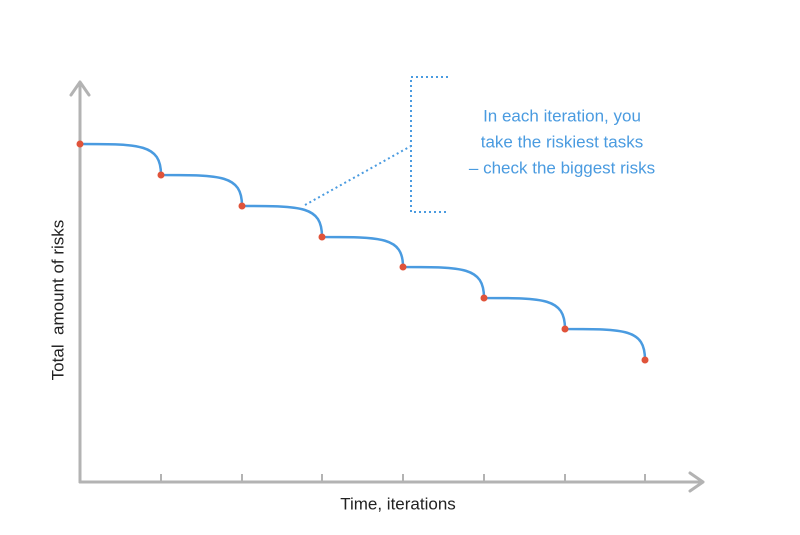  What do you see at coordinates (429, 144) in the screenshot?
I see `callout-bracket` at bounding box center [429, 144].